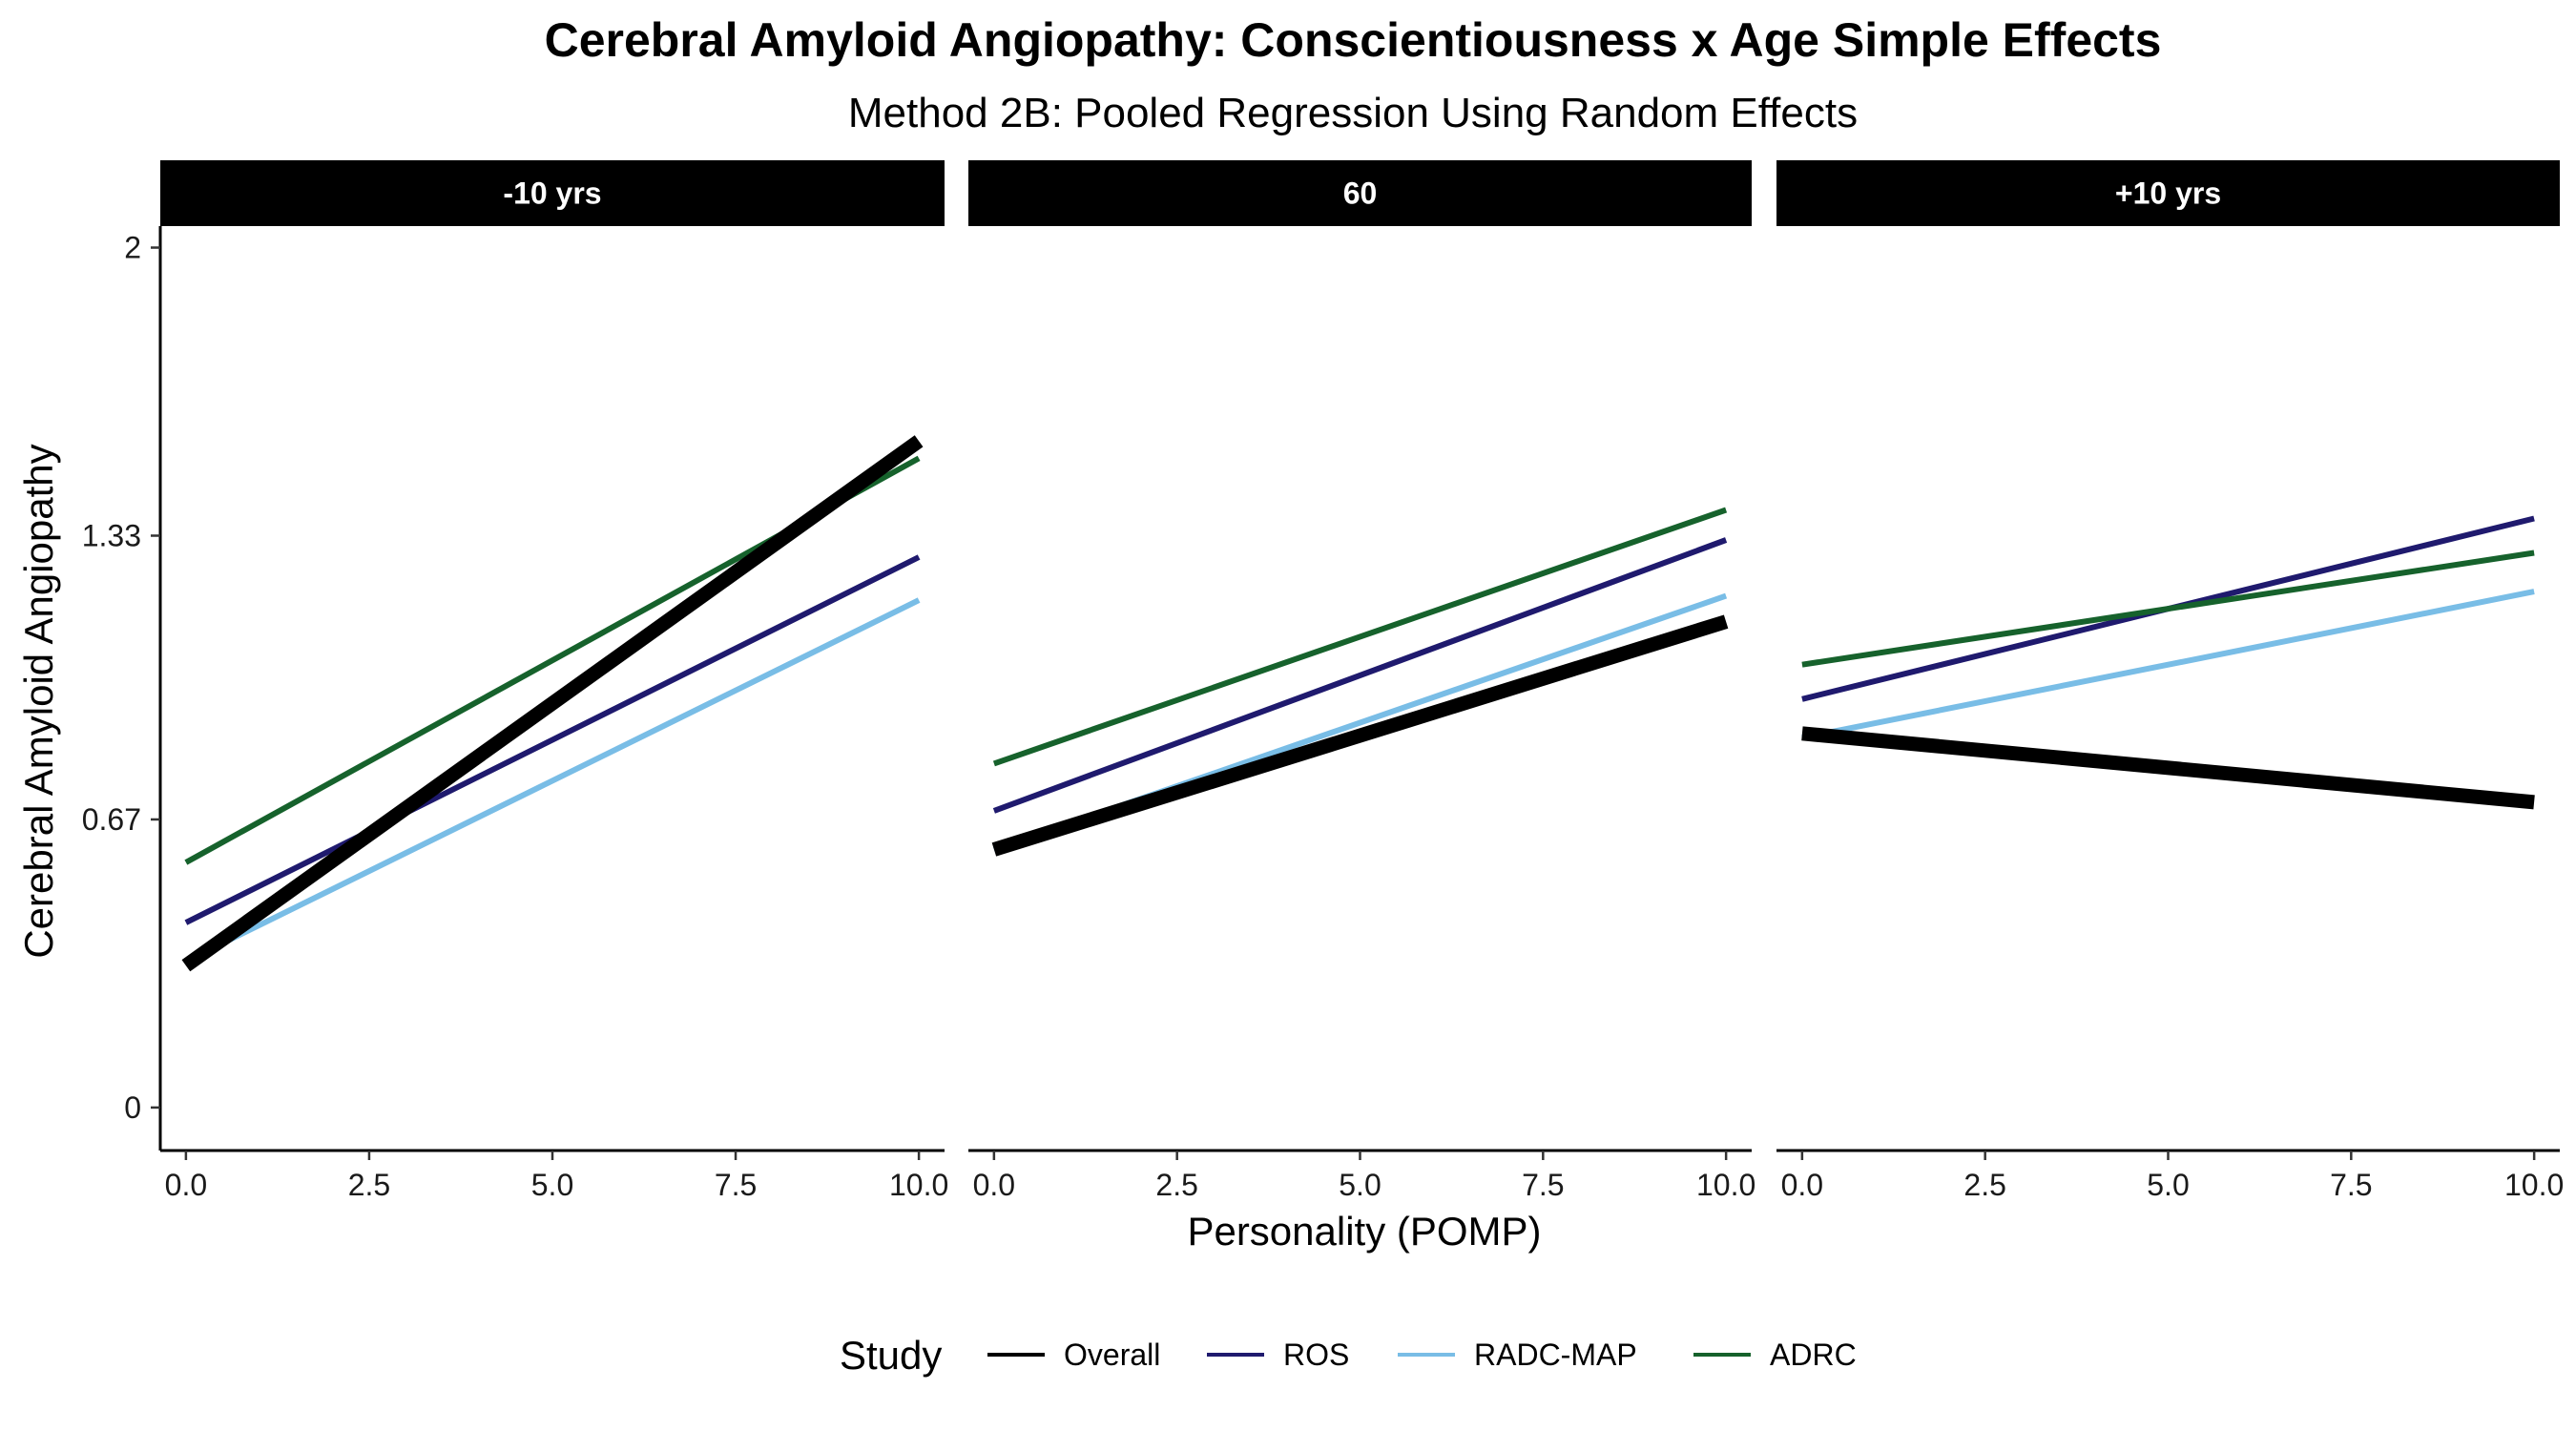  What do you see at coordinates (38, 701) in the screenshot?
I see `y-axis-title: Cerebral Amyloid Angiopathy` at bounding box center [38, 701].